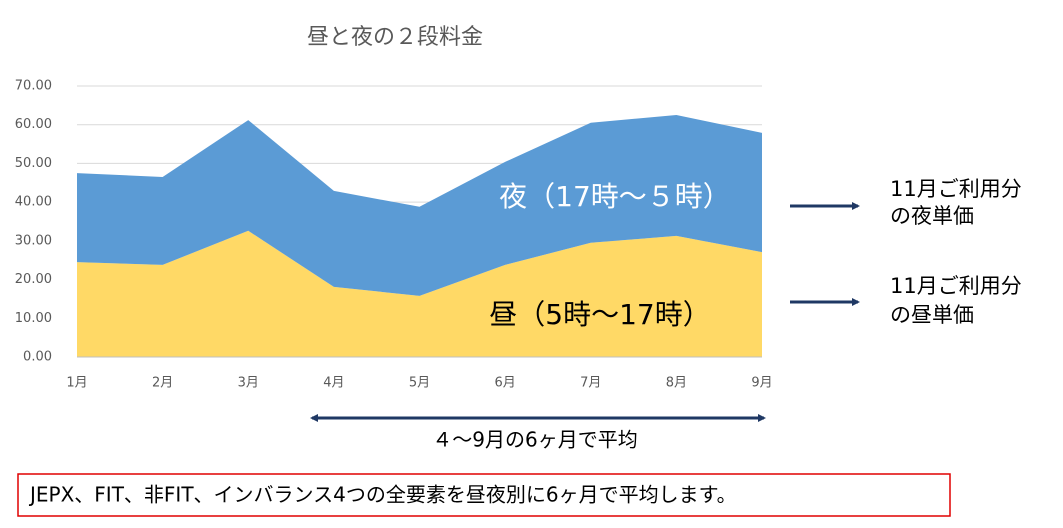 This screenshot has height=528, width=1063. What do you see at coordinates (37, 357) in the screenshot?
I see `y-tick-label: 0.00` at bounding box center [37, 357].